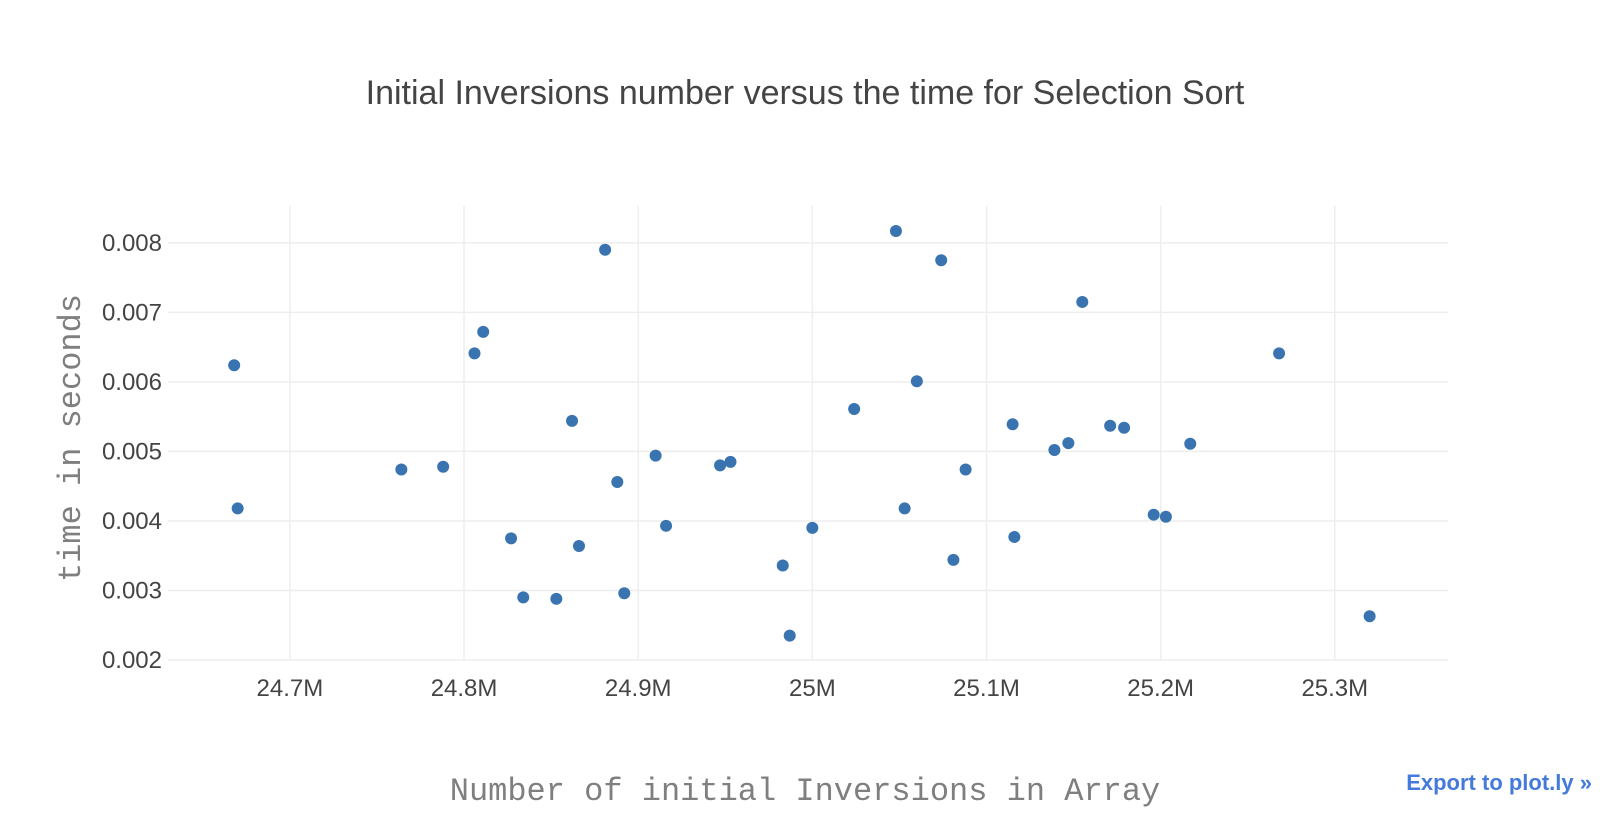 The width and height of the screenshot is (1610, 836). I want to click on x-tick-label: 25M, so click(812, 688).